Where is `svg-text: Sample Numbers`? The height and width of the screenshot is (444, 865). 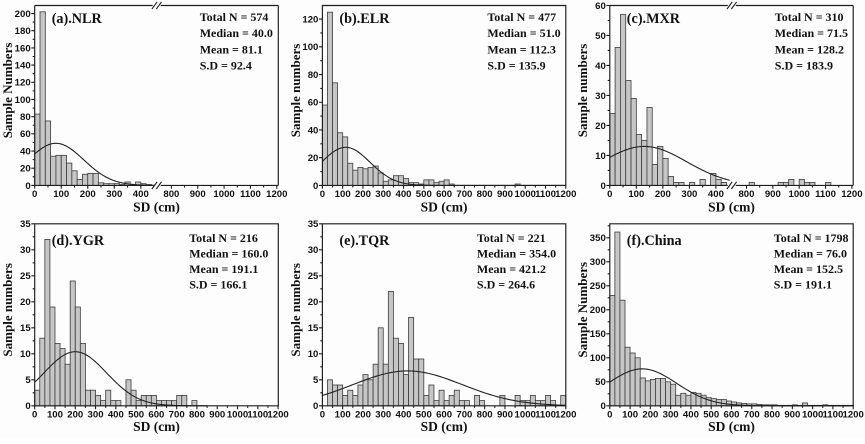
svg-text: Sample Numbers is located at coordinates (582, 310).